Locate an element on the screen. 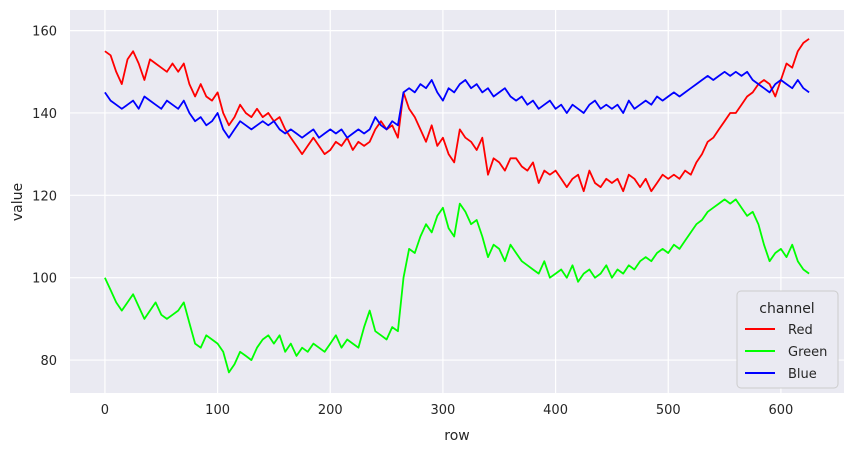 The height and width of the screenshot is (452, 854). y-tick-label: 160 is located at coordinates (44, 32).